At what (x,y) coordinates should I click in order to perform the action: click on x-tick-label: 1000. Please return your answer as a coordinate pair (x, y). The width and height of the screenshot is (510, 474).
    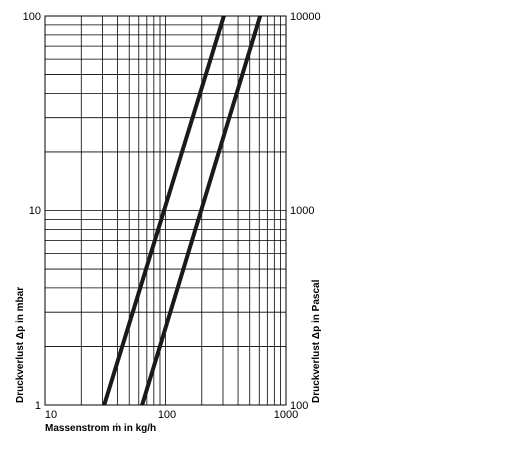
    Looking at the image, I should click on (286, 415).